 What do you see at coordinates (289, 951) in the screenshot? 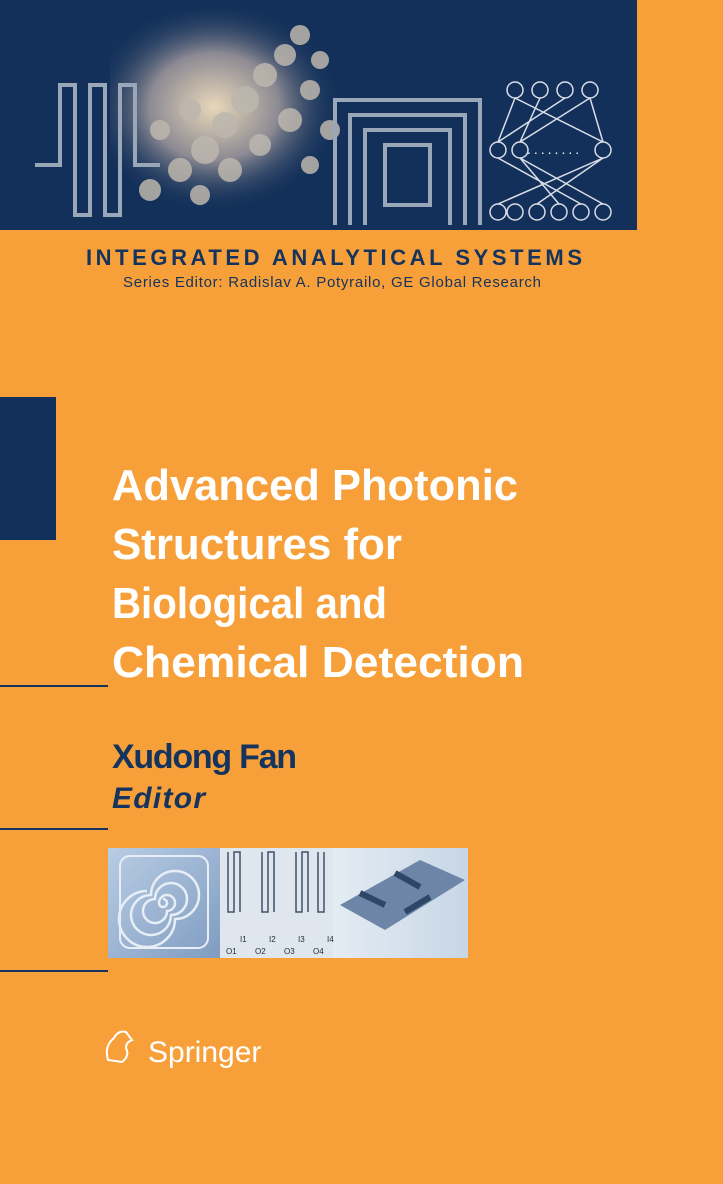
I see `output-label: O3` at bounding box center [289, 951].